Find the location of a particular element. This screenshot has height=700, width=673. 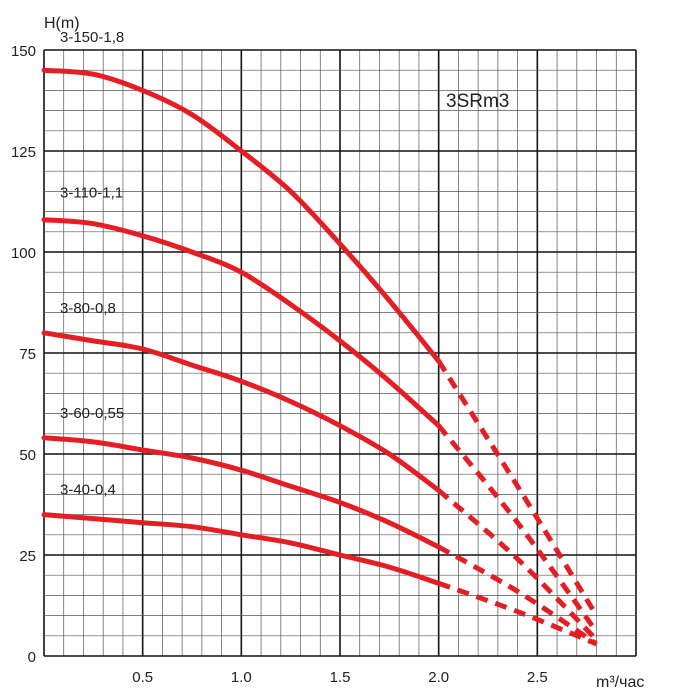

series-curve-extension-3-110-1,1 is located at coordinates (517, 529).